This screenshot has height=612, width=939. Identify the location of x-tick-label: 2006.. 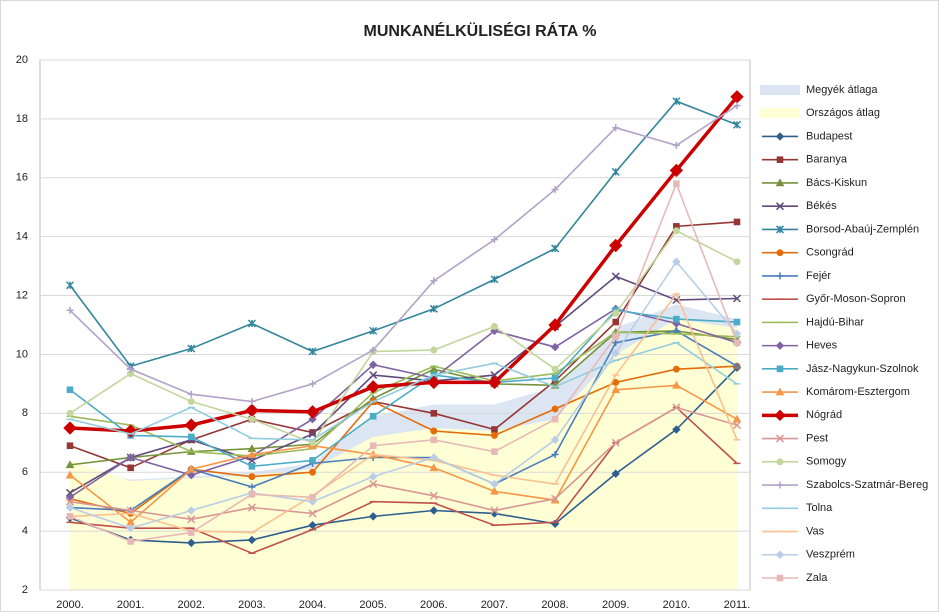
(434, 605).